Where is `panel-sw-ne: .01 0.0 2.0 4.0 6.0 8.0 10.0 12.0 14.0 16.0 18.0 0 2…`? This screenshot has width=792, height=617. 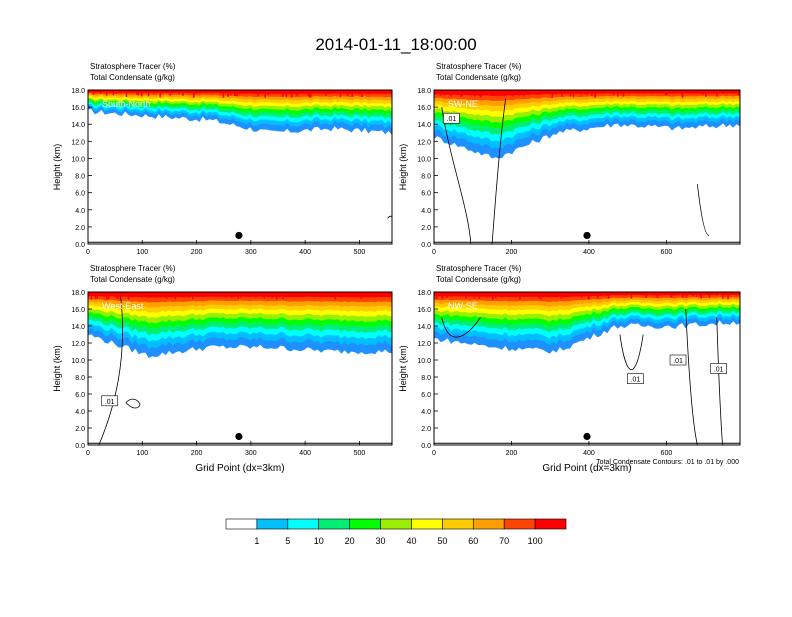
panel-sw-ne: .01 0.0 2.0 4.0 6.0 8.0 10.0 12.0 14.0 16.0 18.0 0 2… is located at coordinates (569, 159).